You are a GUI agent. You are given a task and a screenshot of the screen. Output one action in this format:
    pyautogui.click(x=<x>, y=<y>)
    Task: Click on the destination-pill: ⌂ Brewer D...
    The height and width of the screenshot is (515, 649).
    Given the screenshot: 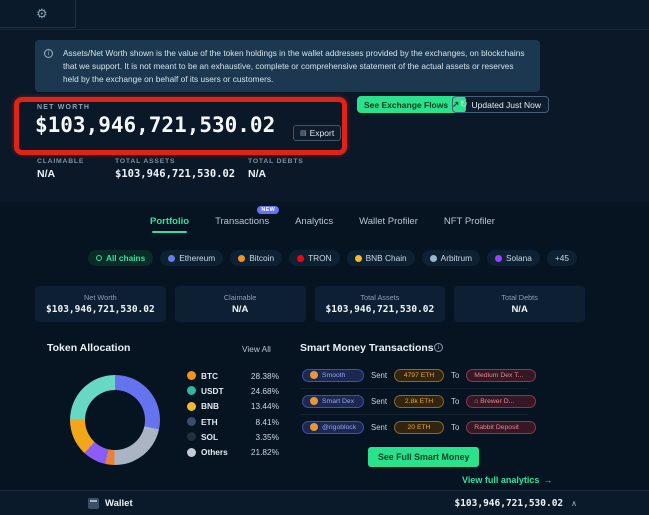 What is the action you would take?
    pyautogui.click(x=501, y=401)
    